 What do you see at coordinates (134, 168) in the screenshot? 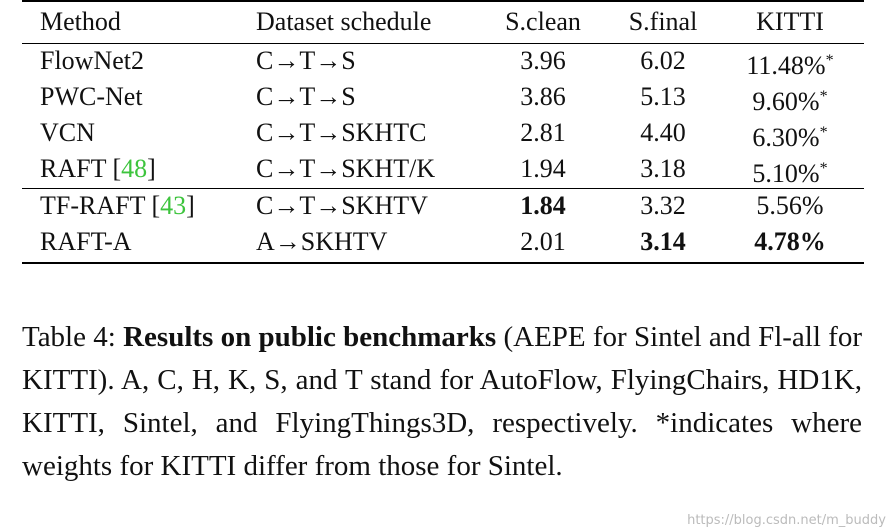
I see `citation: 48` at bounding box center [134, 168].